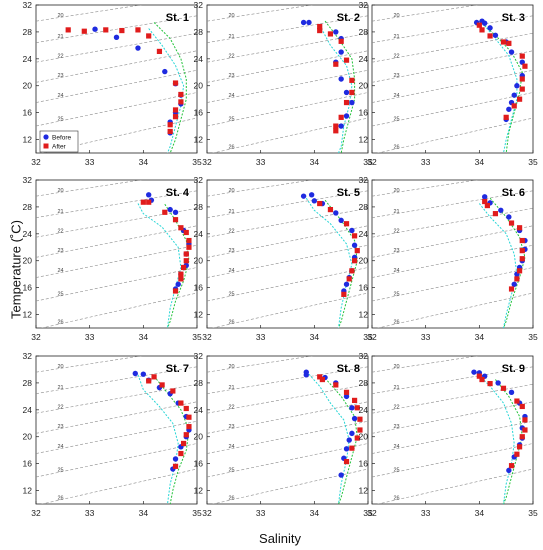 This screenshot has height=550, width=543. Describe the element at coordinates (231, 56) in the screenshot. I see `isopycnal-label: 22` at that location.